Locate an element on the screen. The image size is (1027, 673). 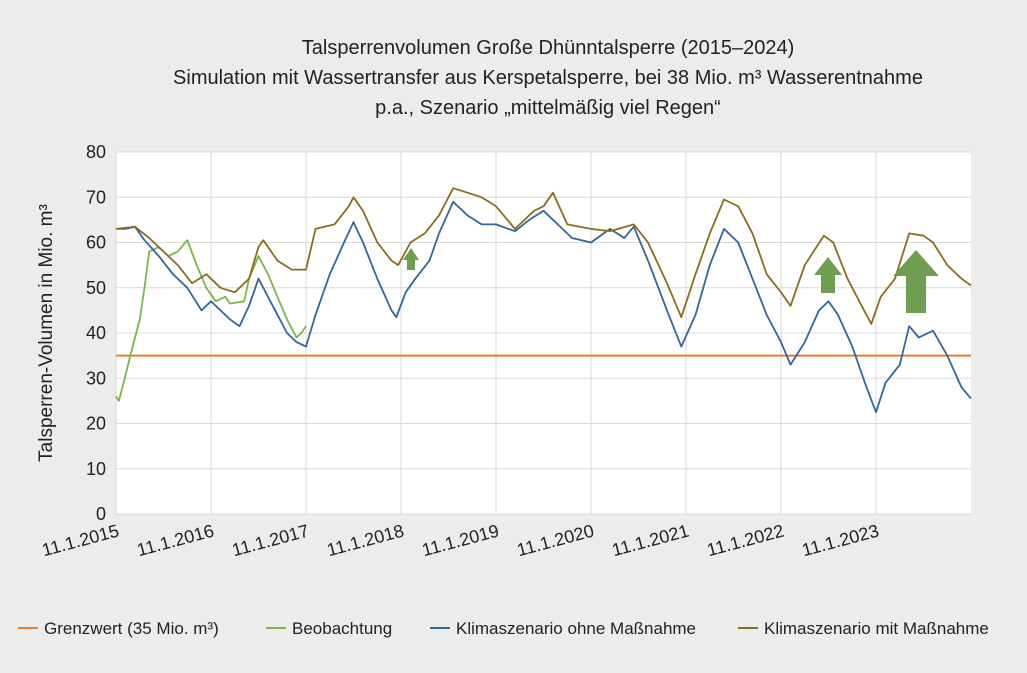
y-tick-label: 10 is located at coordinates (96, 469).